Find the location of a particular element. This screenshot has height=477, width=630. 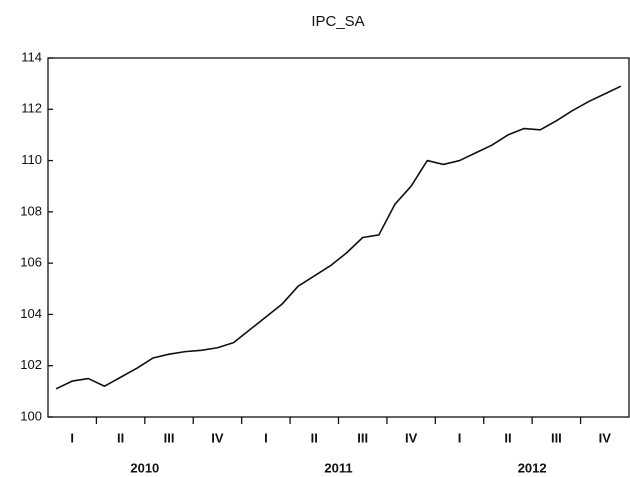

y-tick-label: 104 is located at coordinates (31, 313).